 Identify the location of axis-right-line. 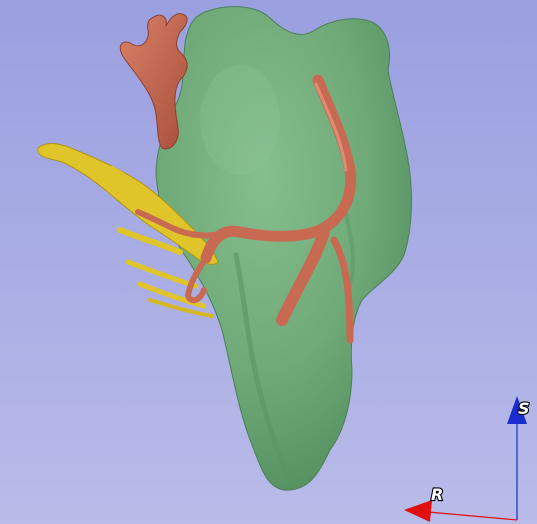
(472, 516).